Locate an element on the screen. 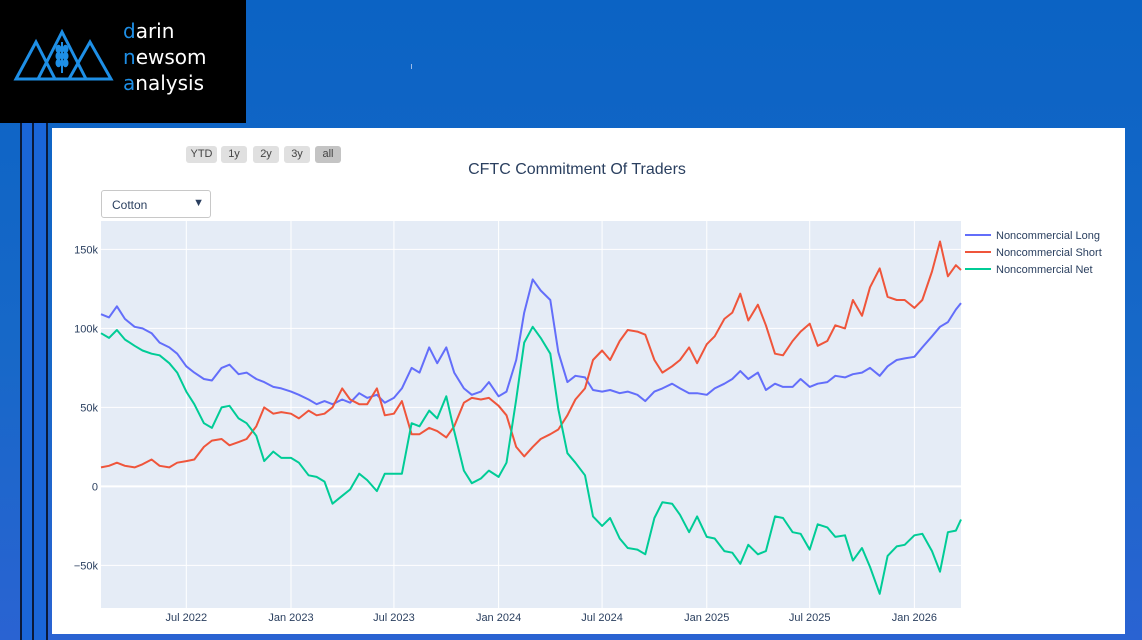 Image resolution: width=1142 pixels, height=640 pixels. x-tick-label: Jul 2025 is located at coordinates (810, 618).